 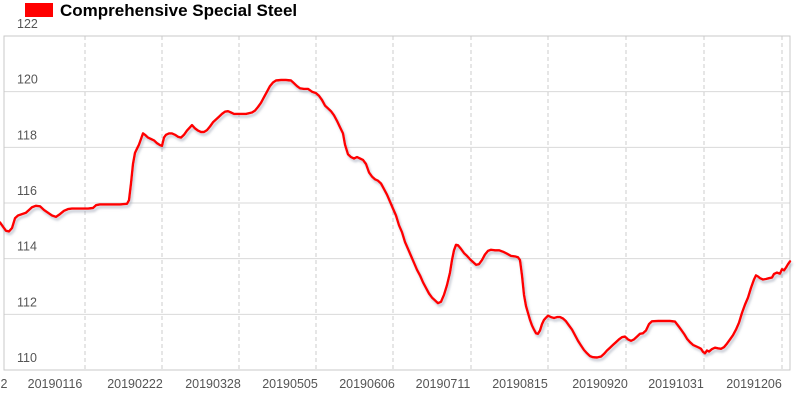 I want to click on x-axis-label: 2, so click(x=4, y=384).